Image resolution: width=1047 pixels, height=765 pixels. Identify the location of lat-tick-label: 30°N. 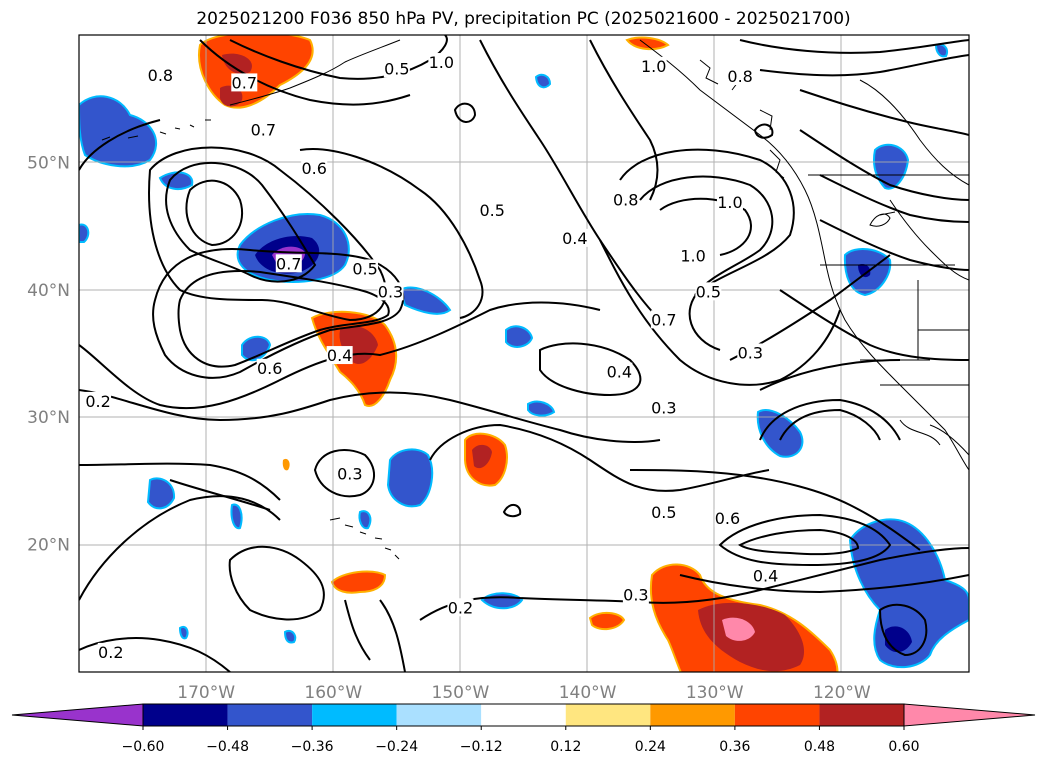
(48, 418).